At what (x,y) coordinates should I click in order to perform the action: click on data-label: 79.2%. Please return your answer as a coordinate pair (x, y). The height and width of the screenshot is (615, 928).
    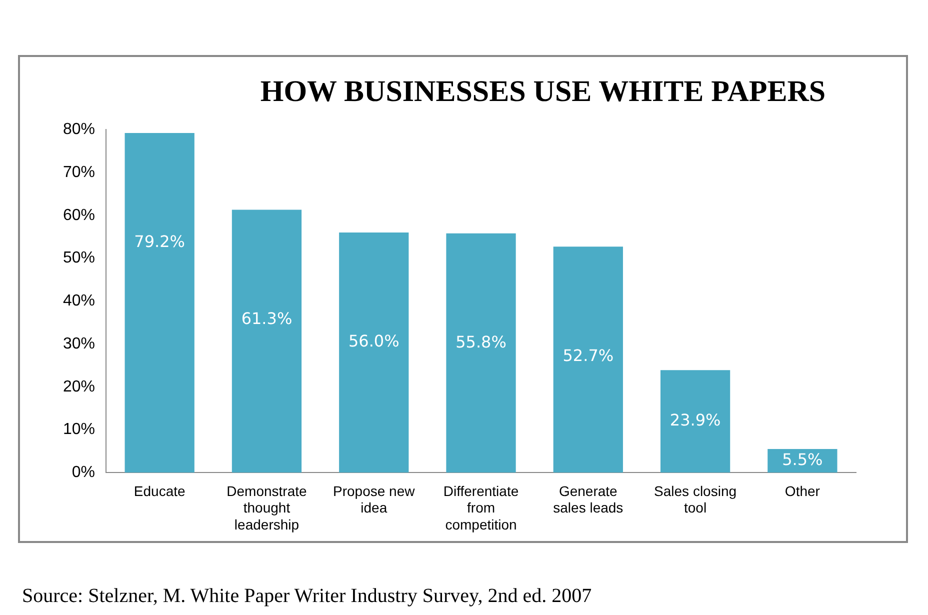
    Looking at the image, I should click on (160, 242).